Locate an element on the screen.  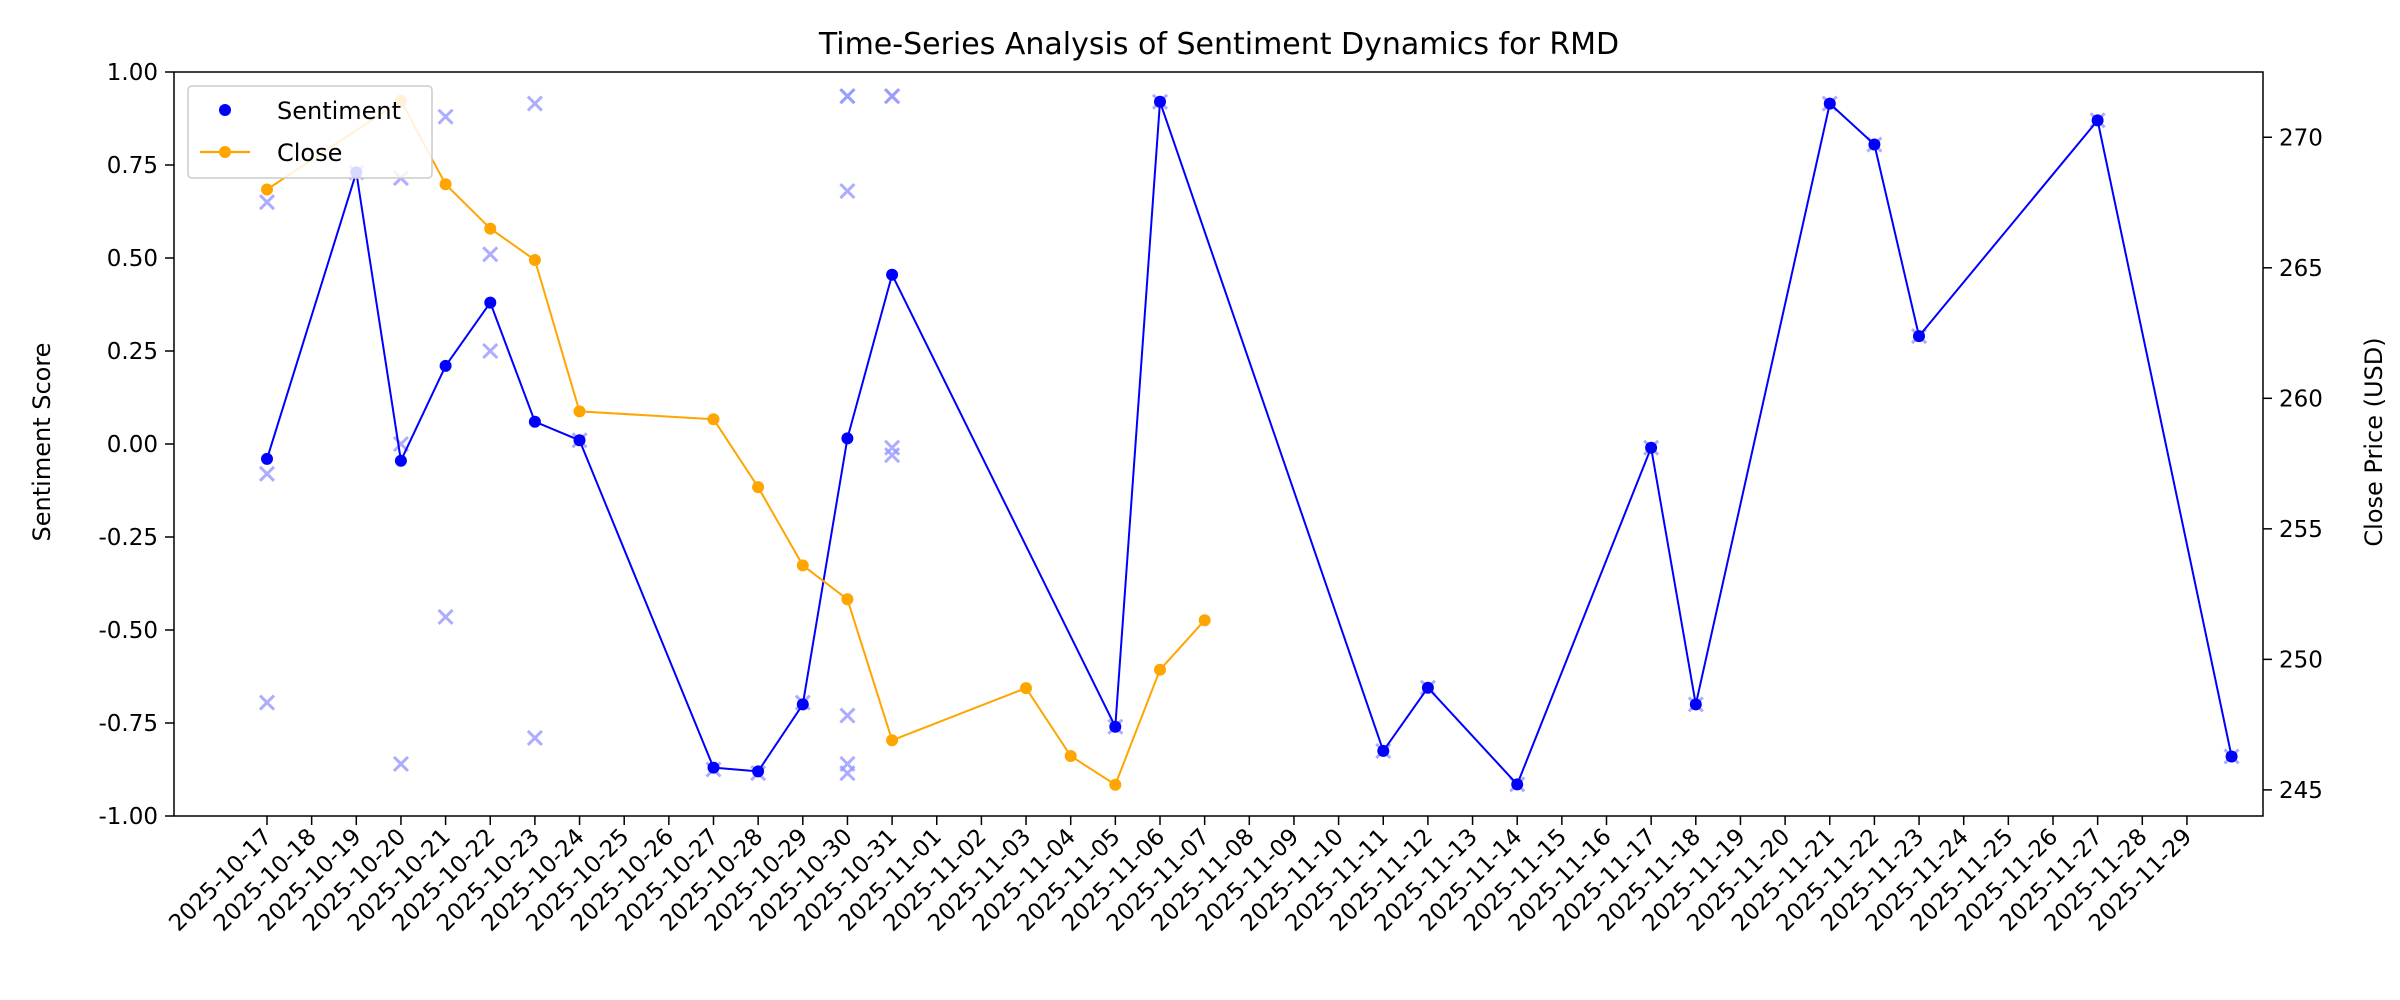
y-tick-label: -0.75 is located at coordinates (128, 724).